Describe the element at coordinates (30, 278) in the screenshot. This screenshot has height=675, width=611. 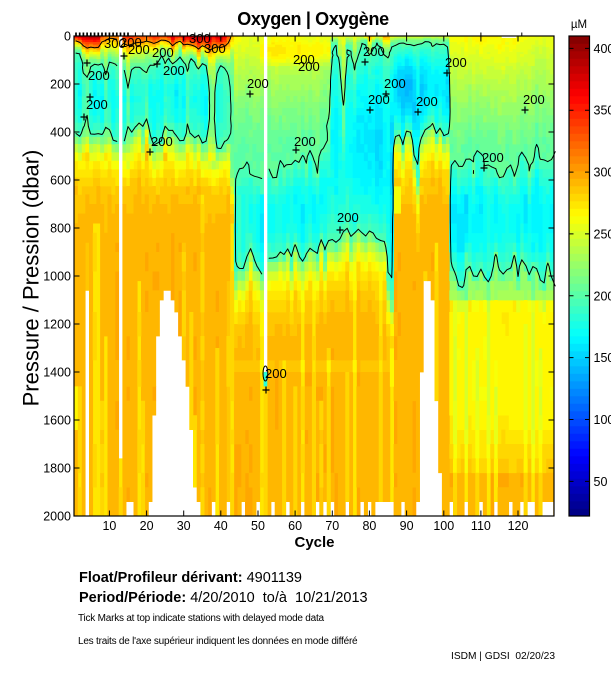
I see `svg-text: Pressure / Pression (dbar)` at that location.